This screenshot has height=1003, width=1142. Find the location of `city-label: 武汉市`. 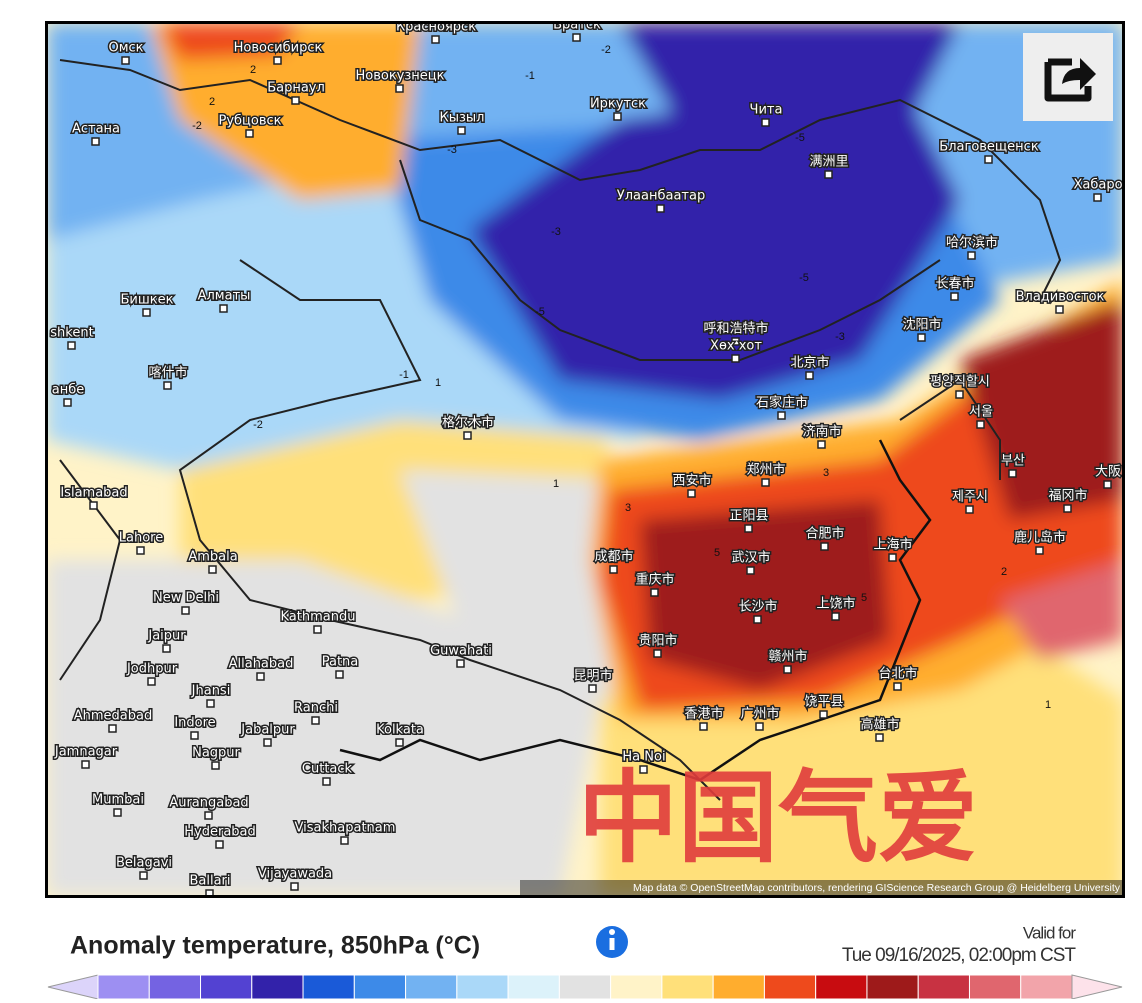

city-label: 武汉市 is located at coordinates (750, 558).